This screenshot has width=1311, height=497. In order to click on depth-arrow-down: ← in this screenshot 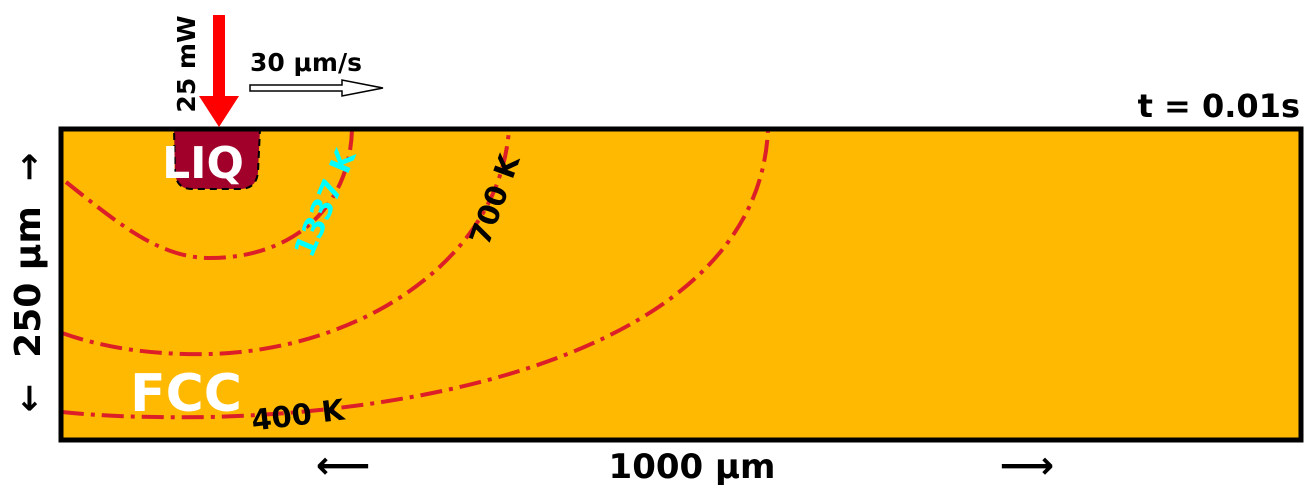, I will do `click(29, 398)`.